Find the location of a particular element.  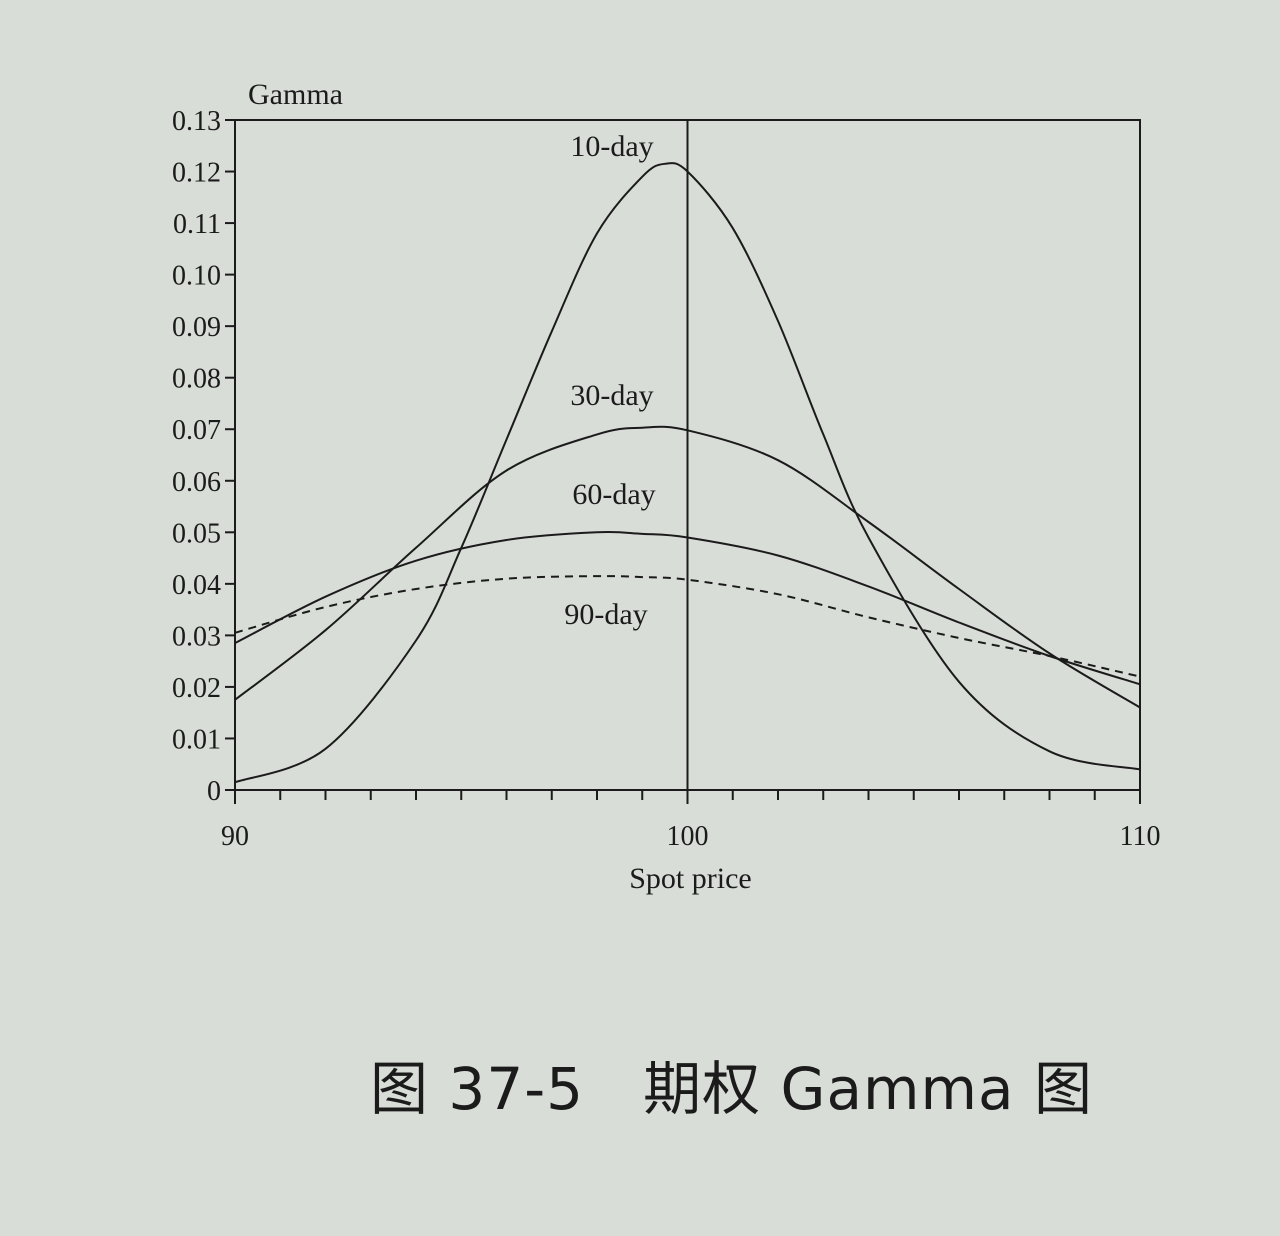

y-tick-label: 0.07 is located at coordinates (196, 430).